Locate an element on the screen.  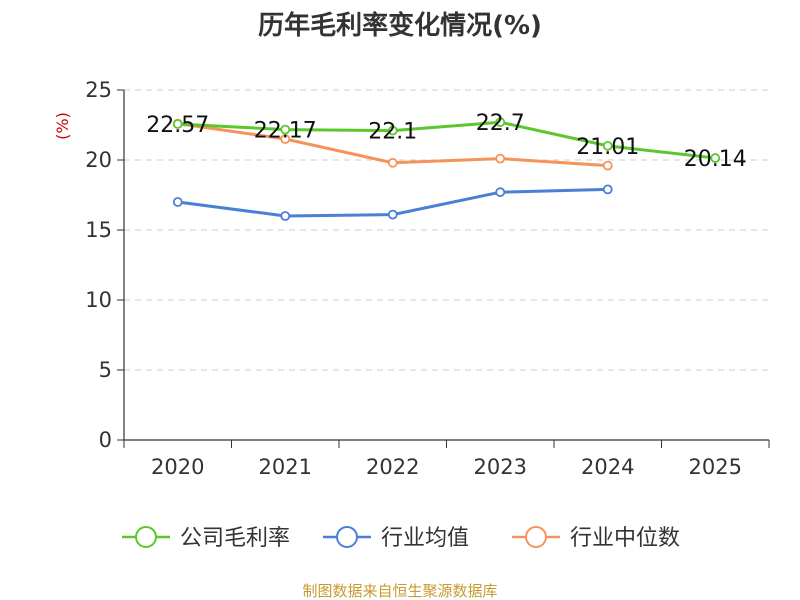
y-tick-label: 0 is located at coordinates (105, 440).